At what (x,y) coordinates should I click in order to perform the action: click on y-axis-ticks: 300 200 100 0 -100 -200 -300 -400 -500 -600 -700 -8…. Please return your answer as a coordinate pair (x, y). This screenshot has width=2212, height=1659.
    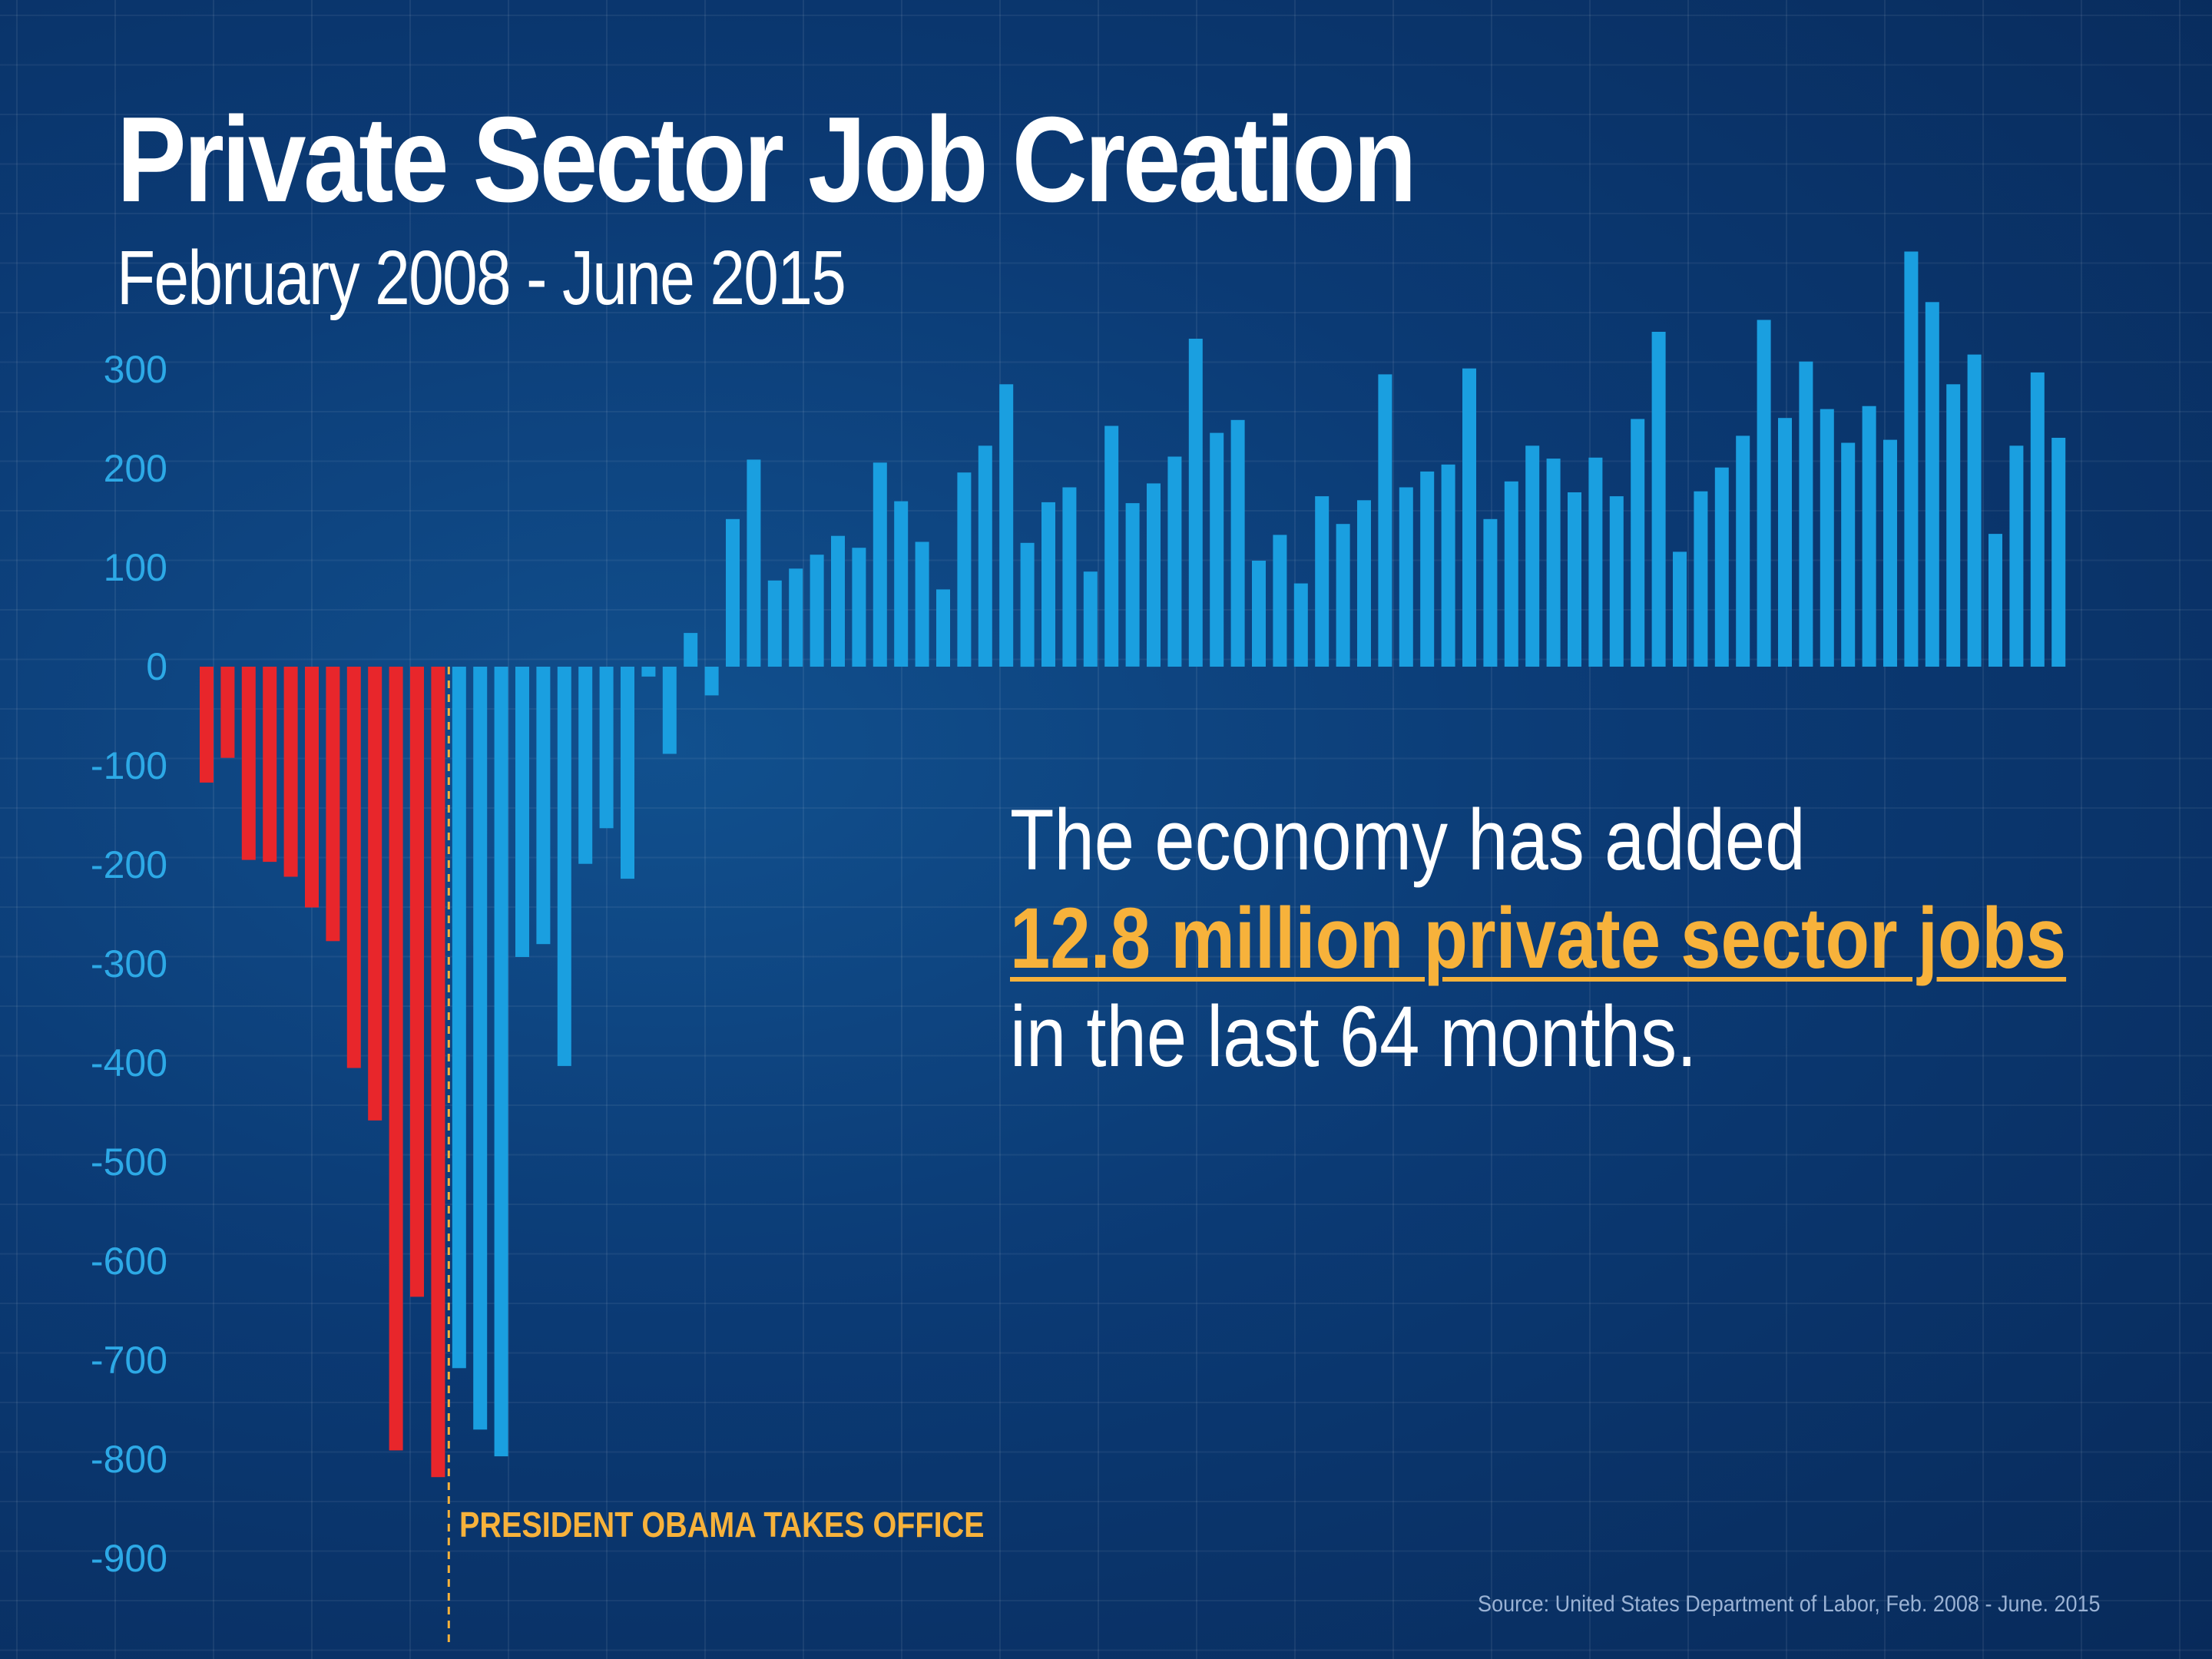
    Looking at the image, I should click on (129, 964).